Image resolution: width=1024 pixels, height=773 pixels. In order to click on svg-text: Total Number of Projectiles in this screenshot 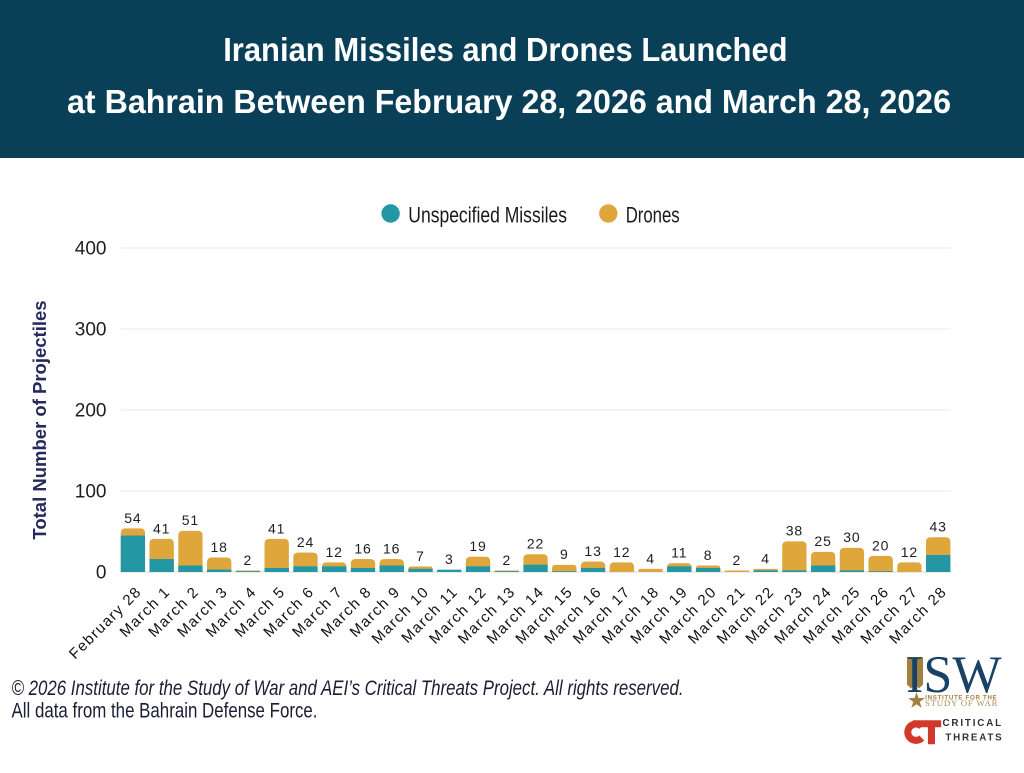, I will do `click(39, 419)`.